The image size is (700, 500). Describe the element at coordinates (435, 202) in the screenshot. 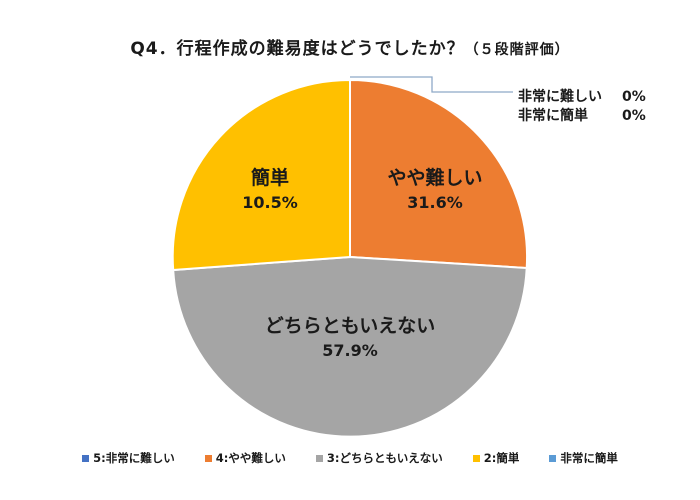

I see `label-yaya-pct: 31.6%` at that location.